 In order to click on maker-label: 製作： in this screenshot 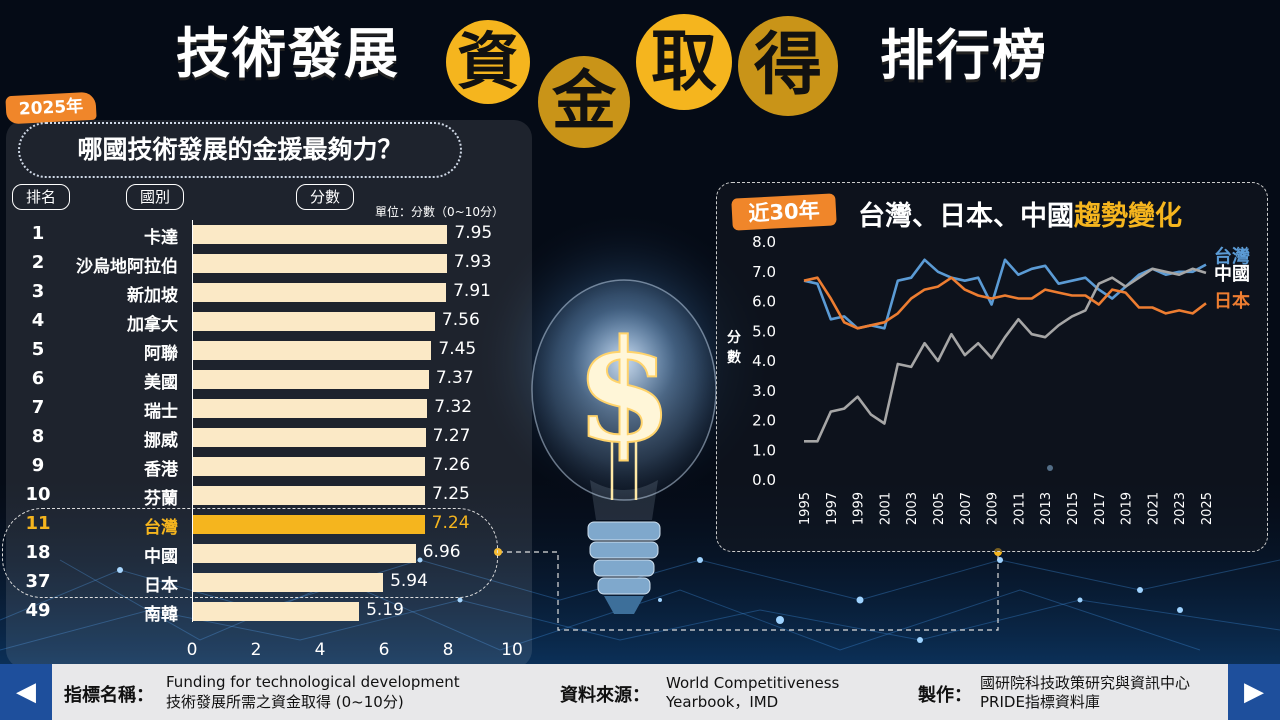, I will do `click(945, 695)`.